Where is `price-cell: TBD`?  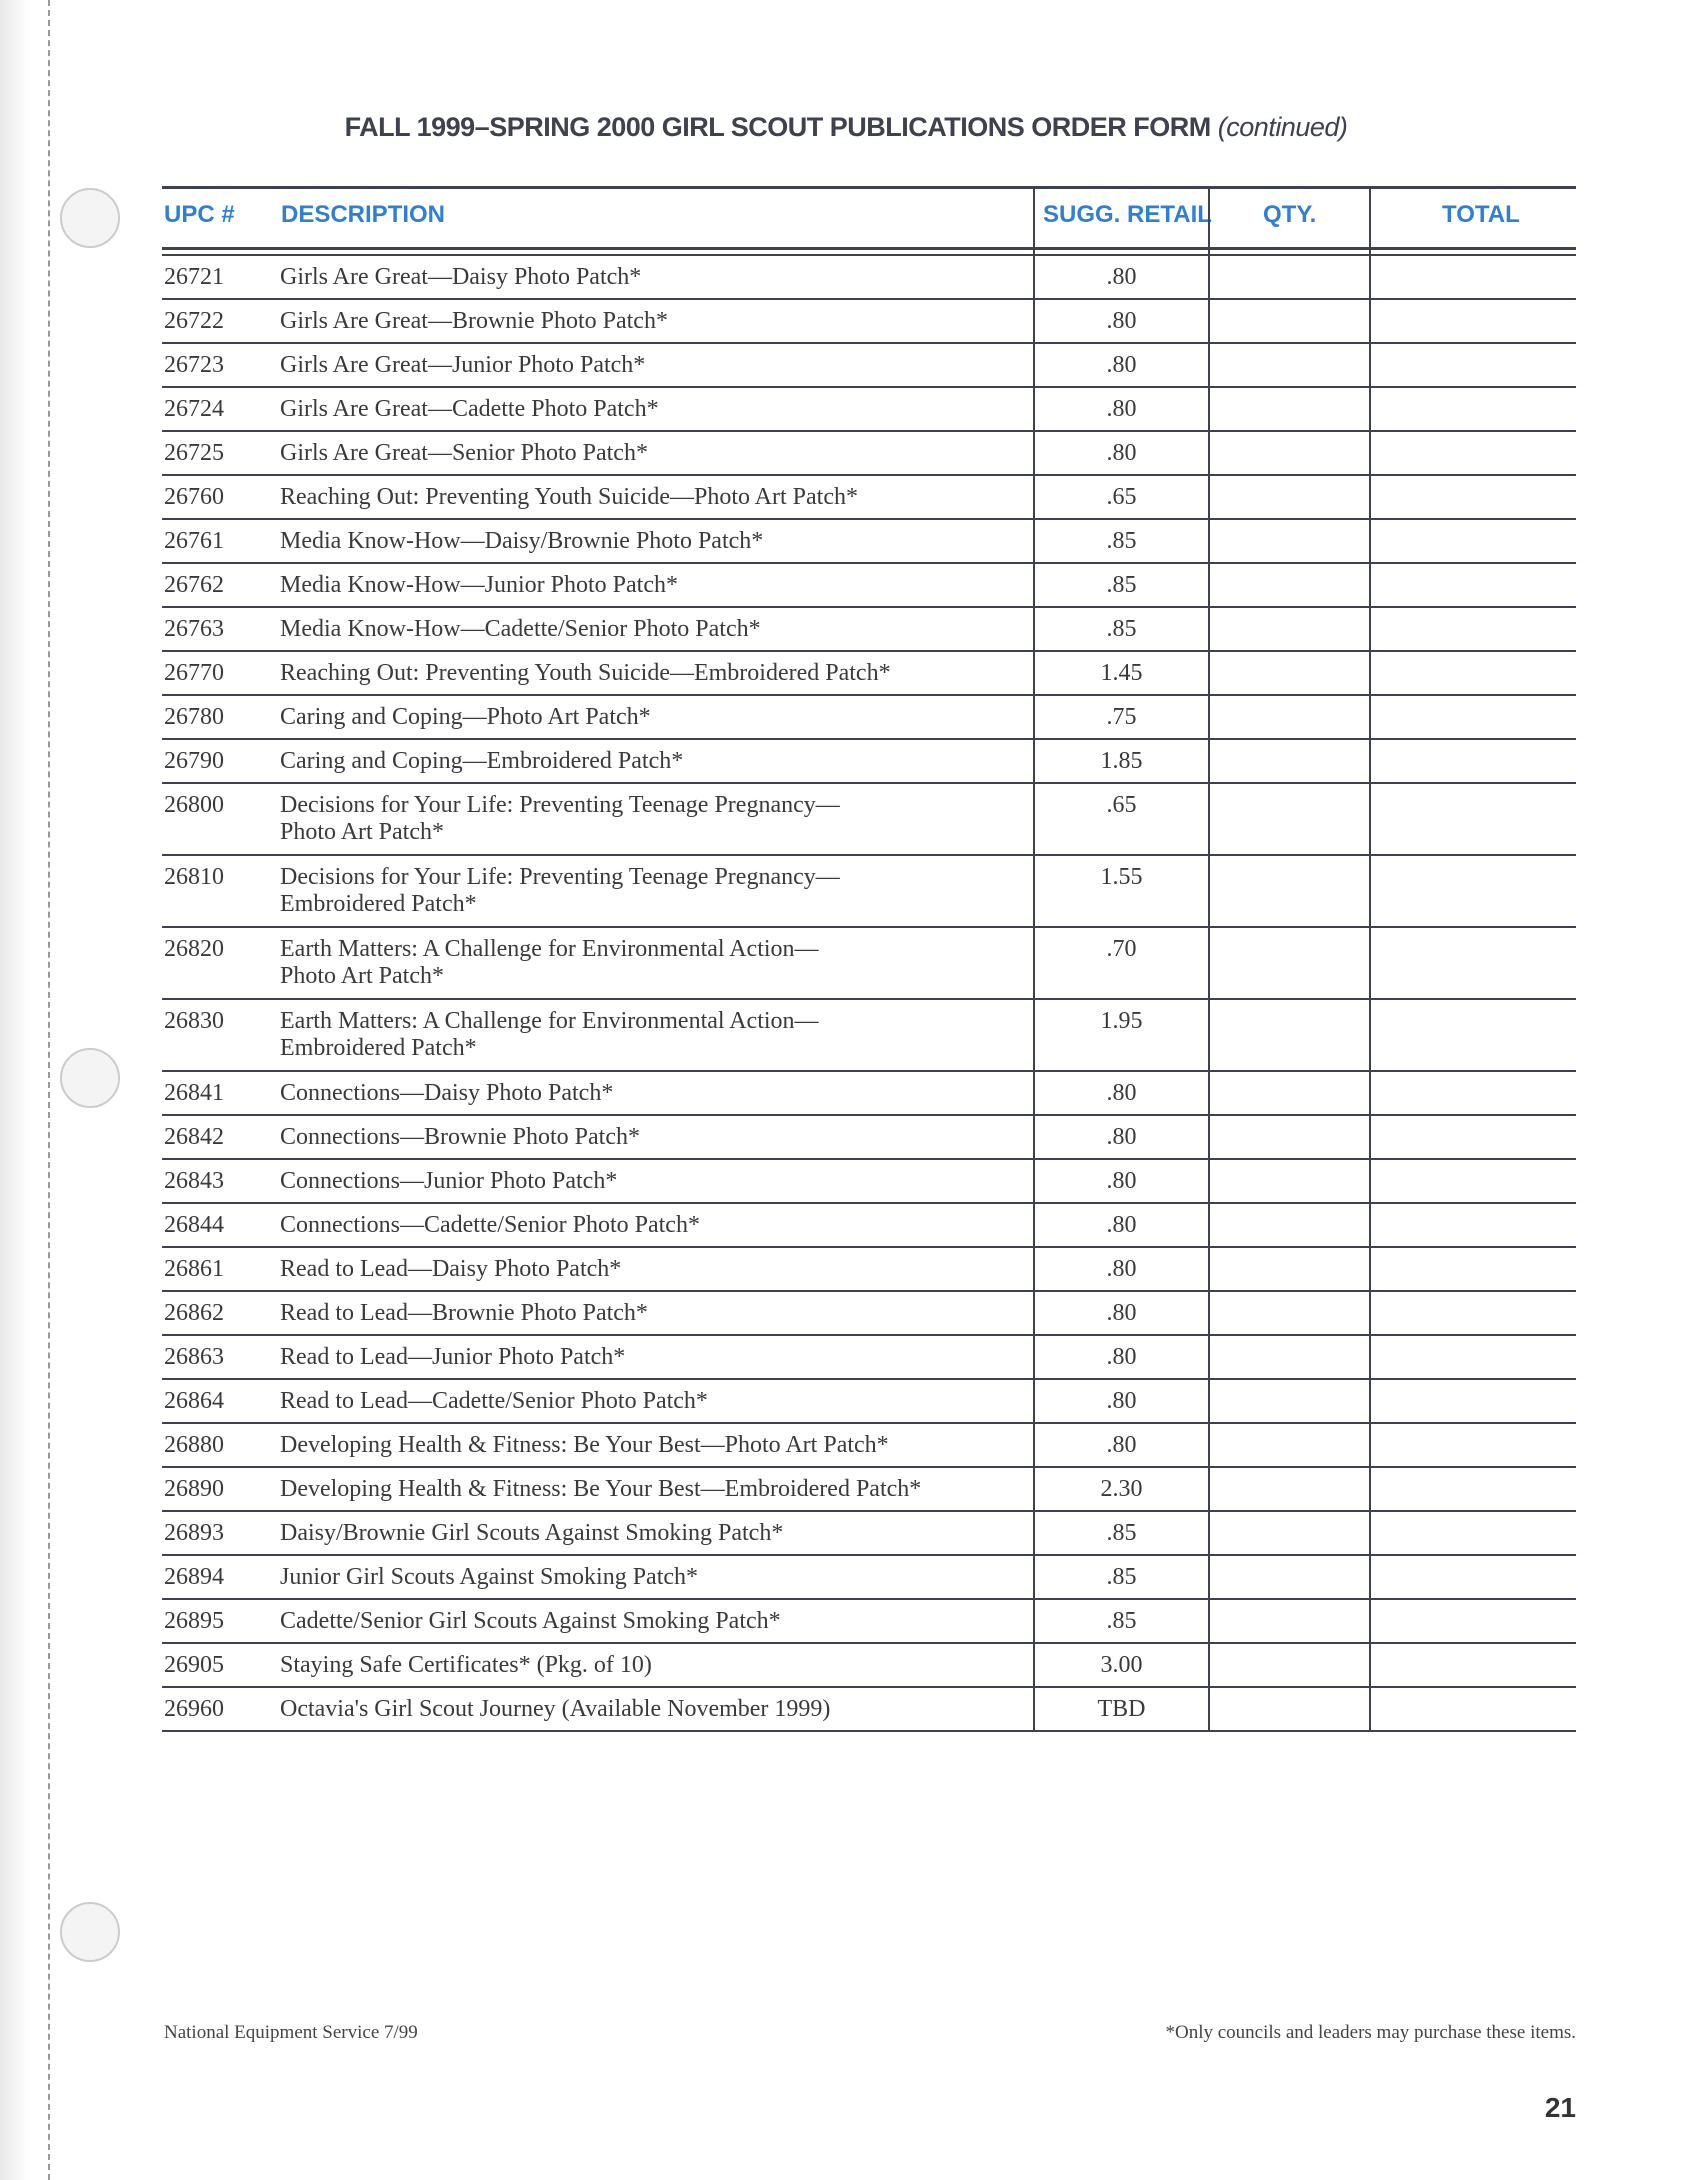
price-cell: TBD is located at coordinates (1121, 1709).